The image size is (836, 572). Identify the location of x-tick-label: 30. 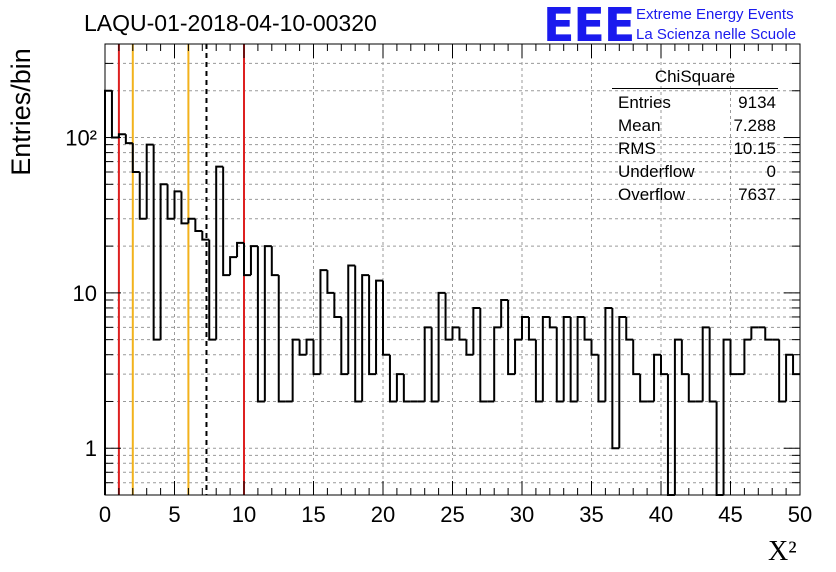
(522, 514).